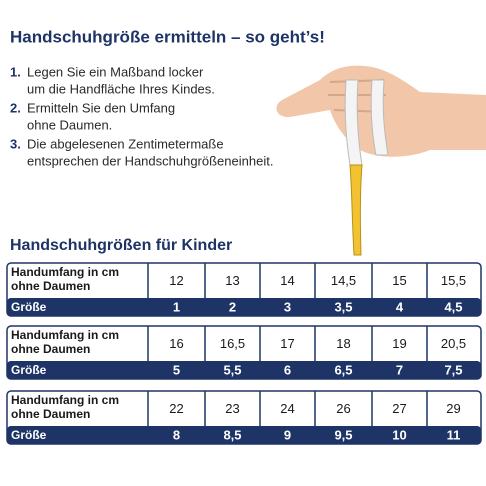 The width and height of the screenshot is (486, 486). Describe the element at coordinates (232, 434) in the screenshot. I see `size-value: 8,5` at that location.